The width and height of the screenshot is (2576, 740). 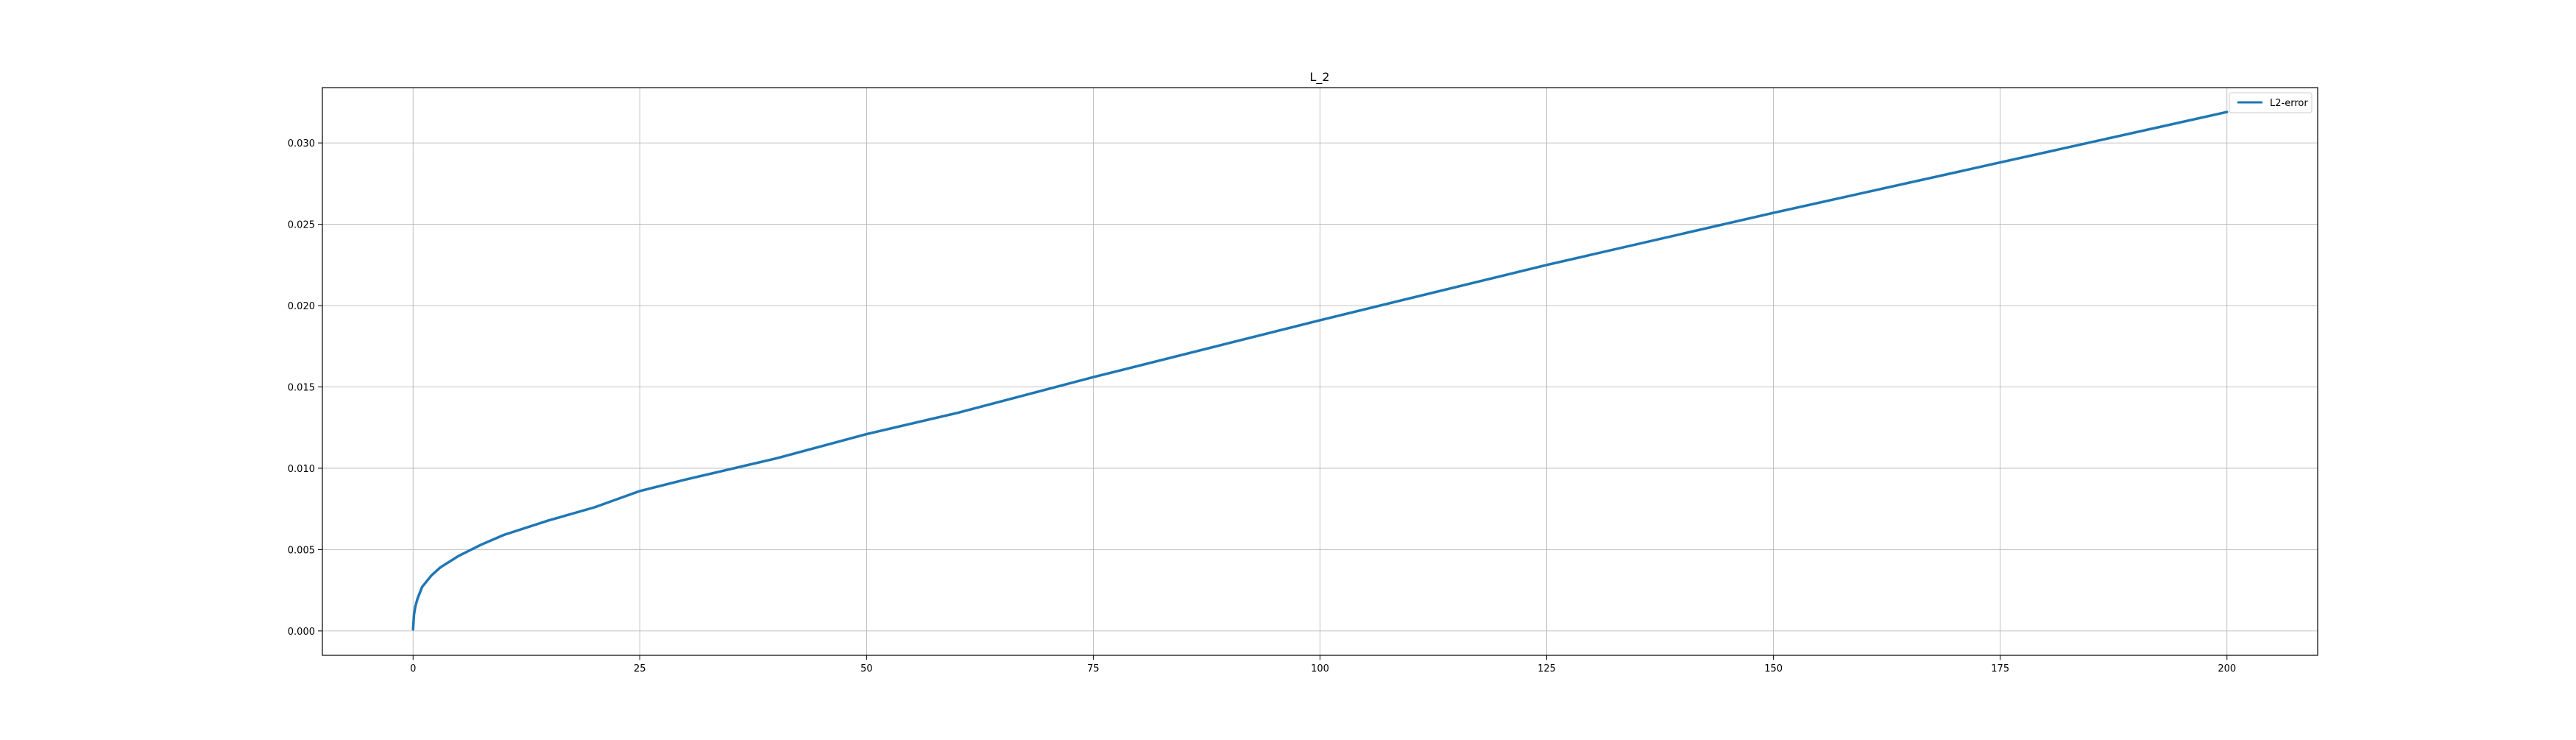 What do you see at coordinates (301, 469) in the screenshot?
I see `y-tick-label: 0.010` at bounding box center [301, 469].